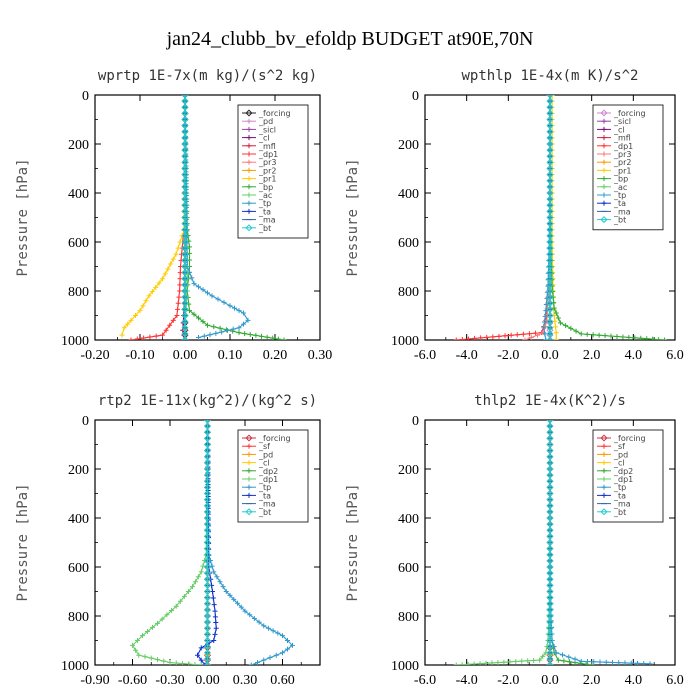 The width and height of the screenshot is (700, 700). Describe the element at coordinates (550, 401) in the screenshot. I see `panel-title: thlp2 1E-4x(K^2)/s` at that location.